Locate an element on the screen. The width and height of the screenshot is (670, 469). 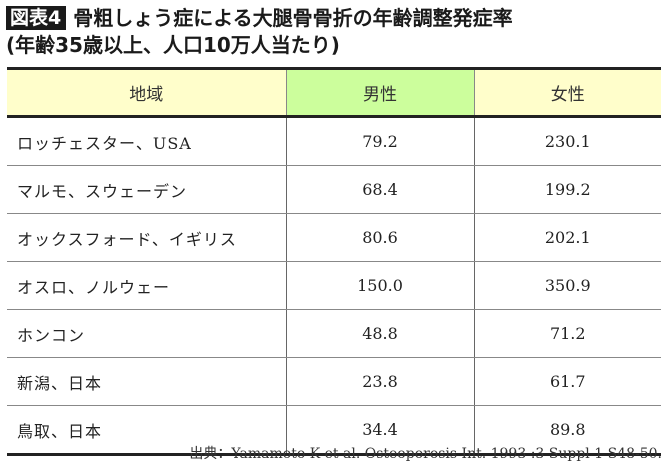
cell-male: 150.0 is located at coordinates (379, 285).